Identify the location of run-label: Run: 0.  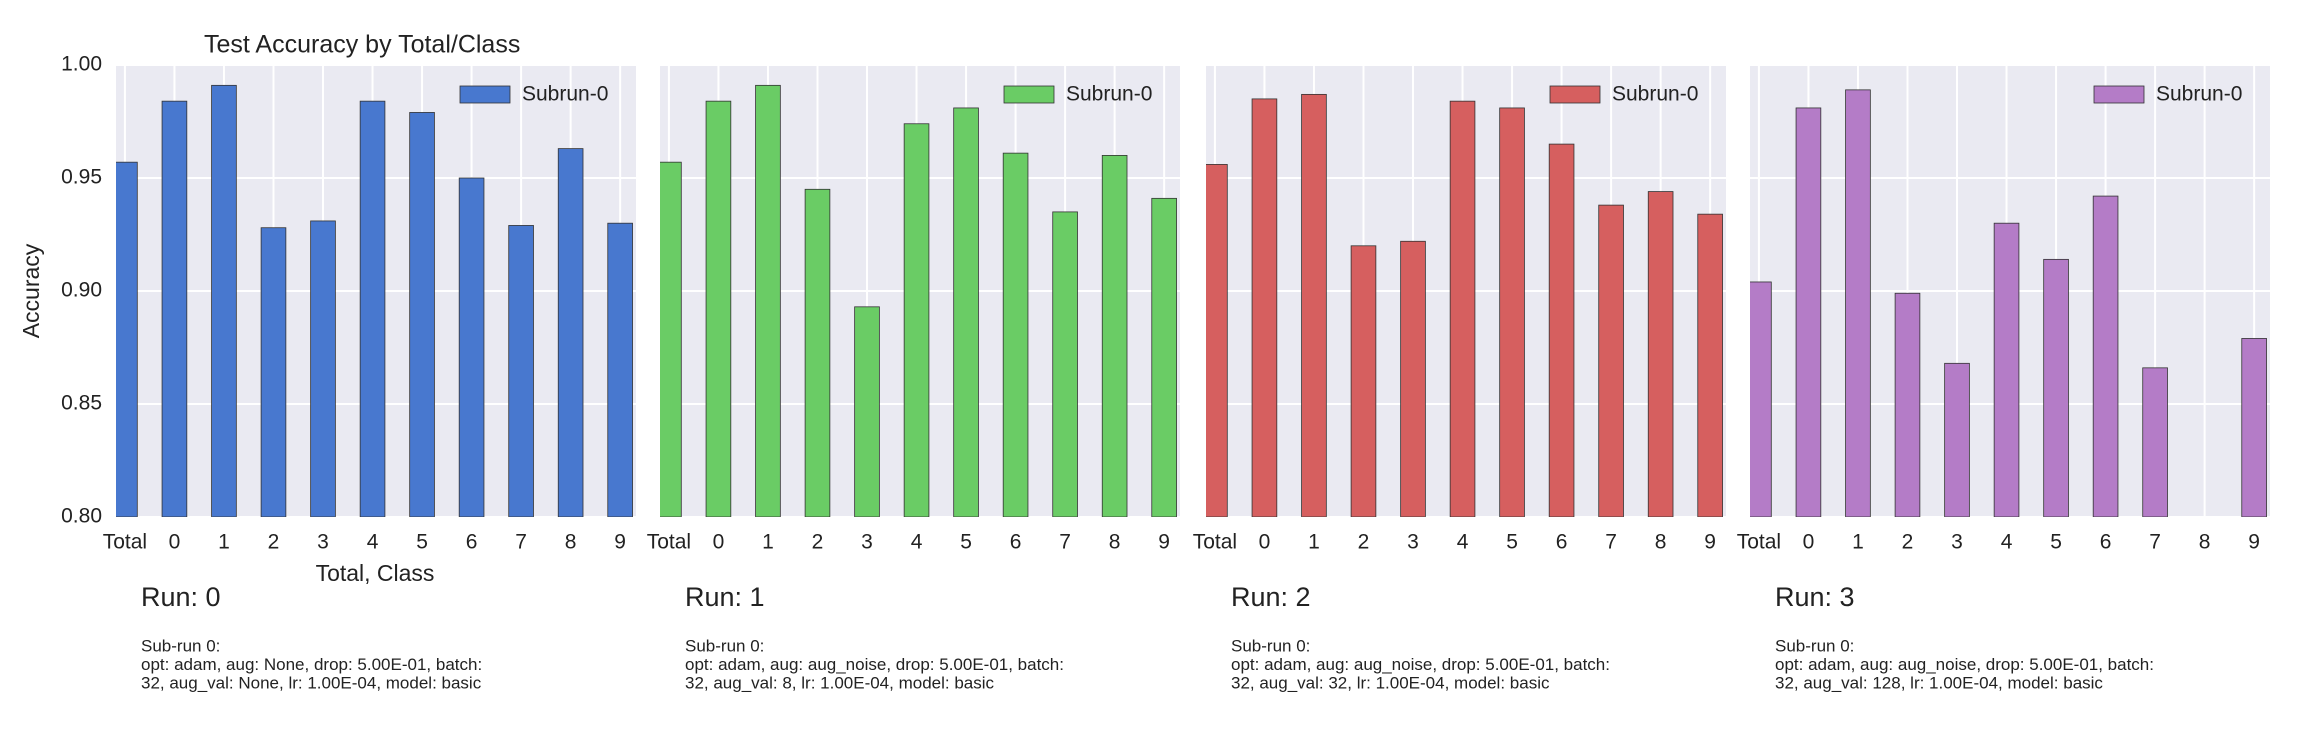
(181, 597).